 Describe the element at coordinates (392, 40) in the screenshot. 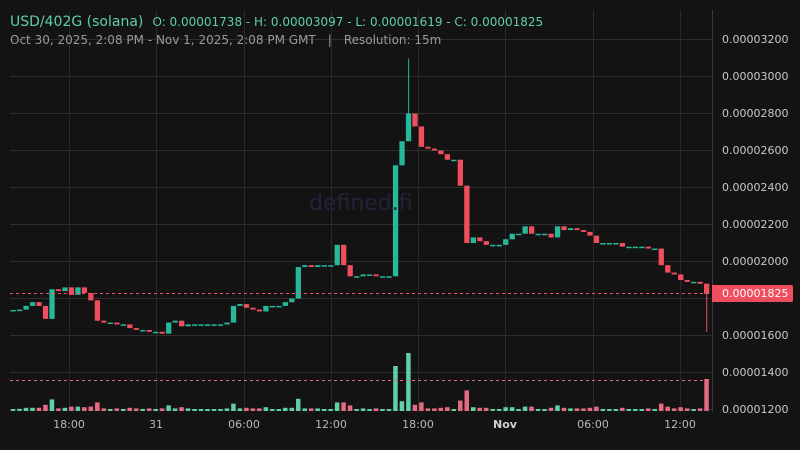

I see `resolution: Resolution: 15m` at that location.